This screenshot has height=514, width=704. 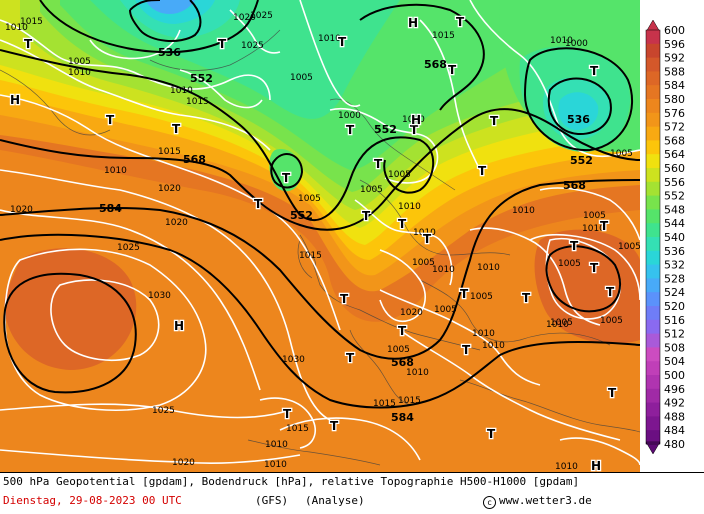 I want to click on credit: c www.wetter3.de, so click(x=537, y=501).